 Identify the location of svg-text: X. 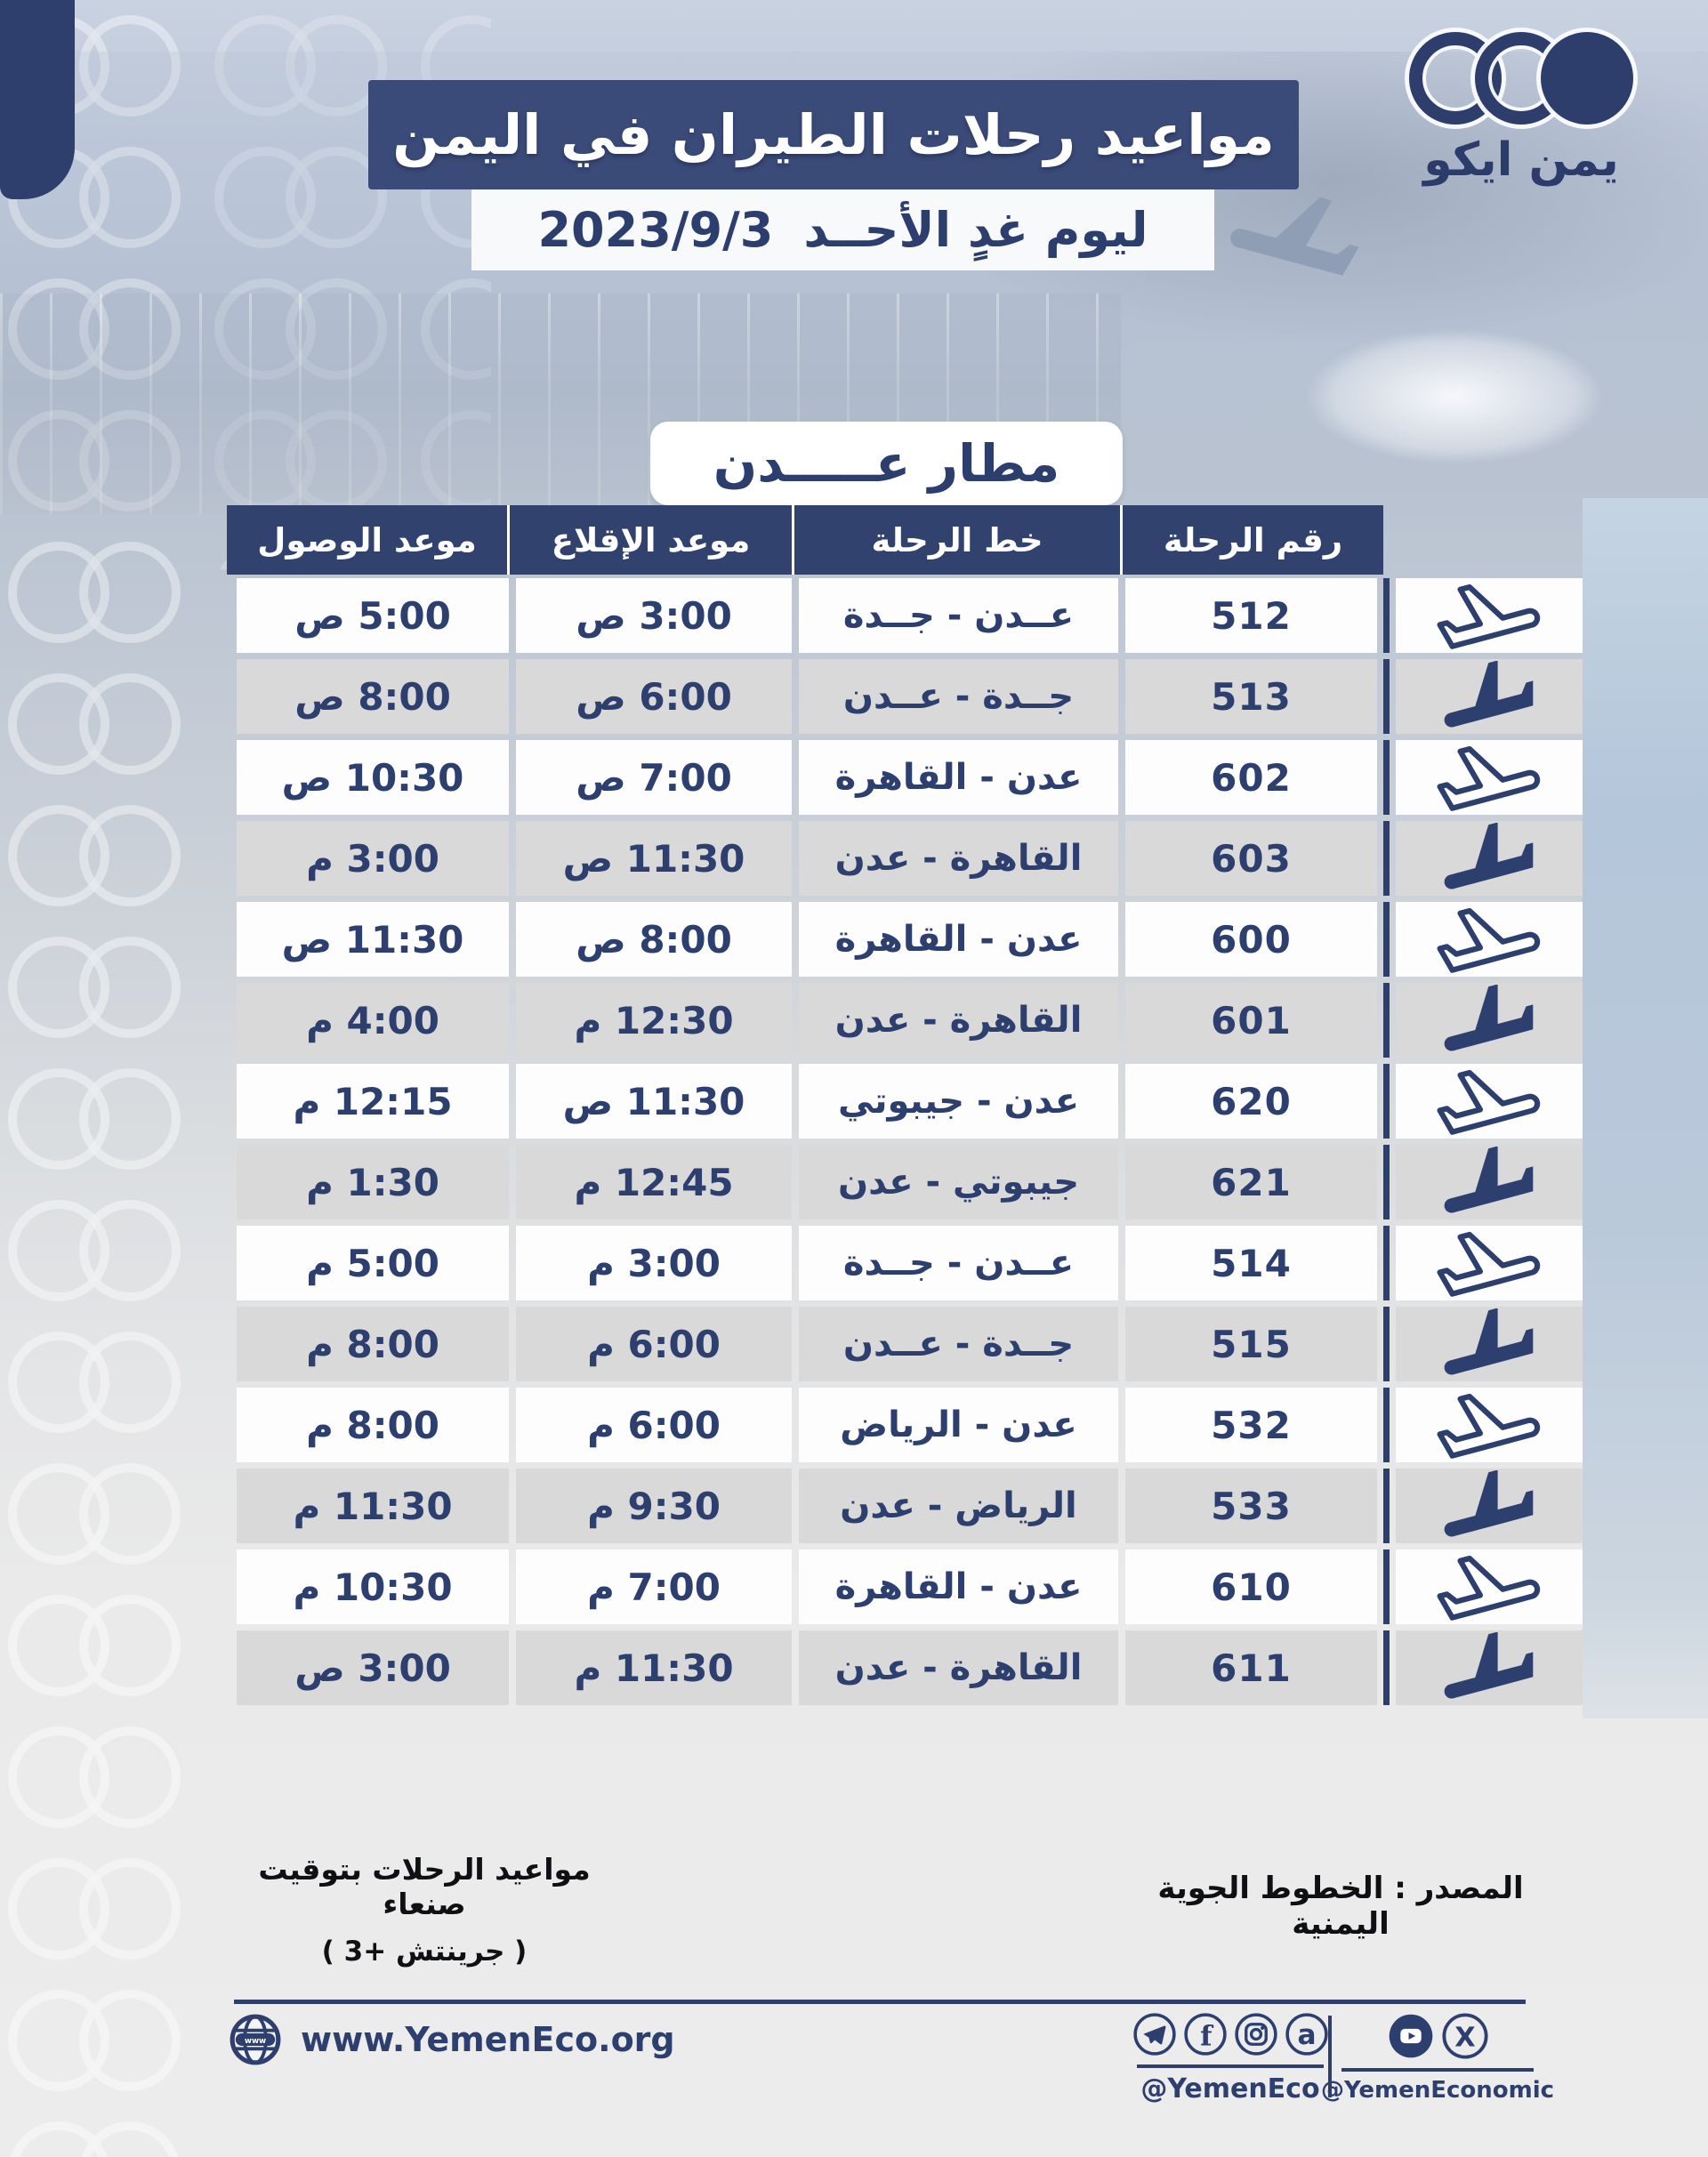
(1464, 2037).